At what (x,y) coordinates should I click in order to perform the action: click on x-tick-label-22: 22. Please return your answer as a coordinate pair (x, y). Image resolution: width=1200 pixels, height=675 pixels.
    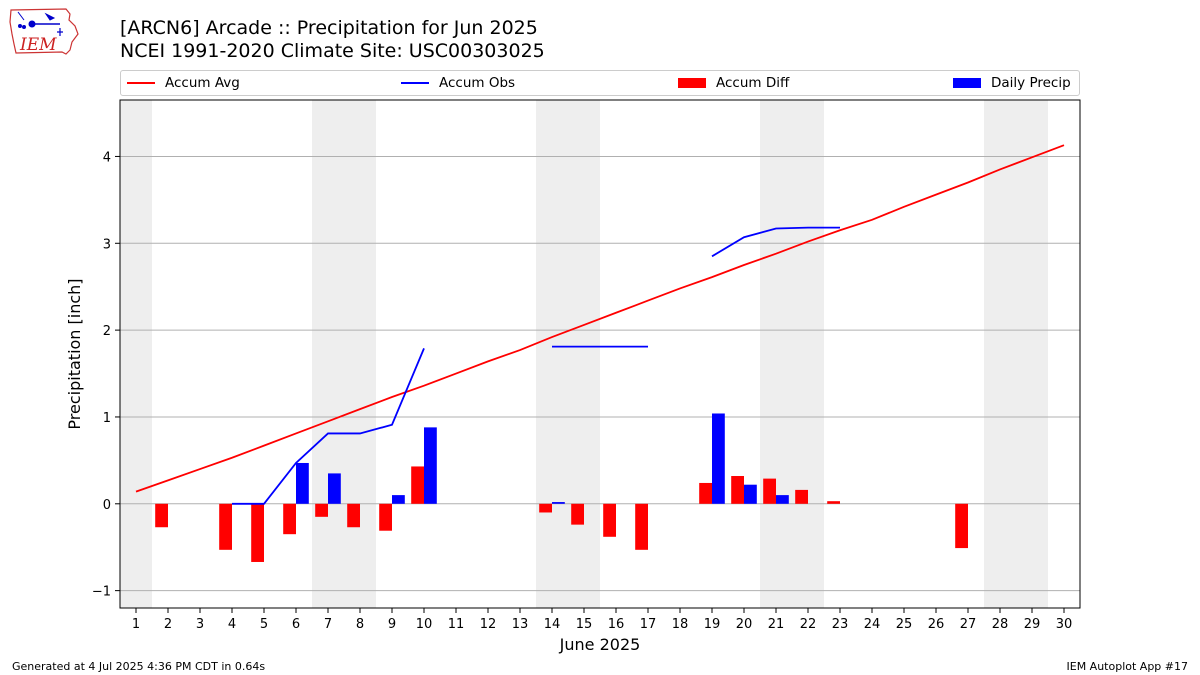
    Looking at the image, I should click on (808, 624).